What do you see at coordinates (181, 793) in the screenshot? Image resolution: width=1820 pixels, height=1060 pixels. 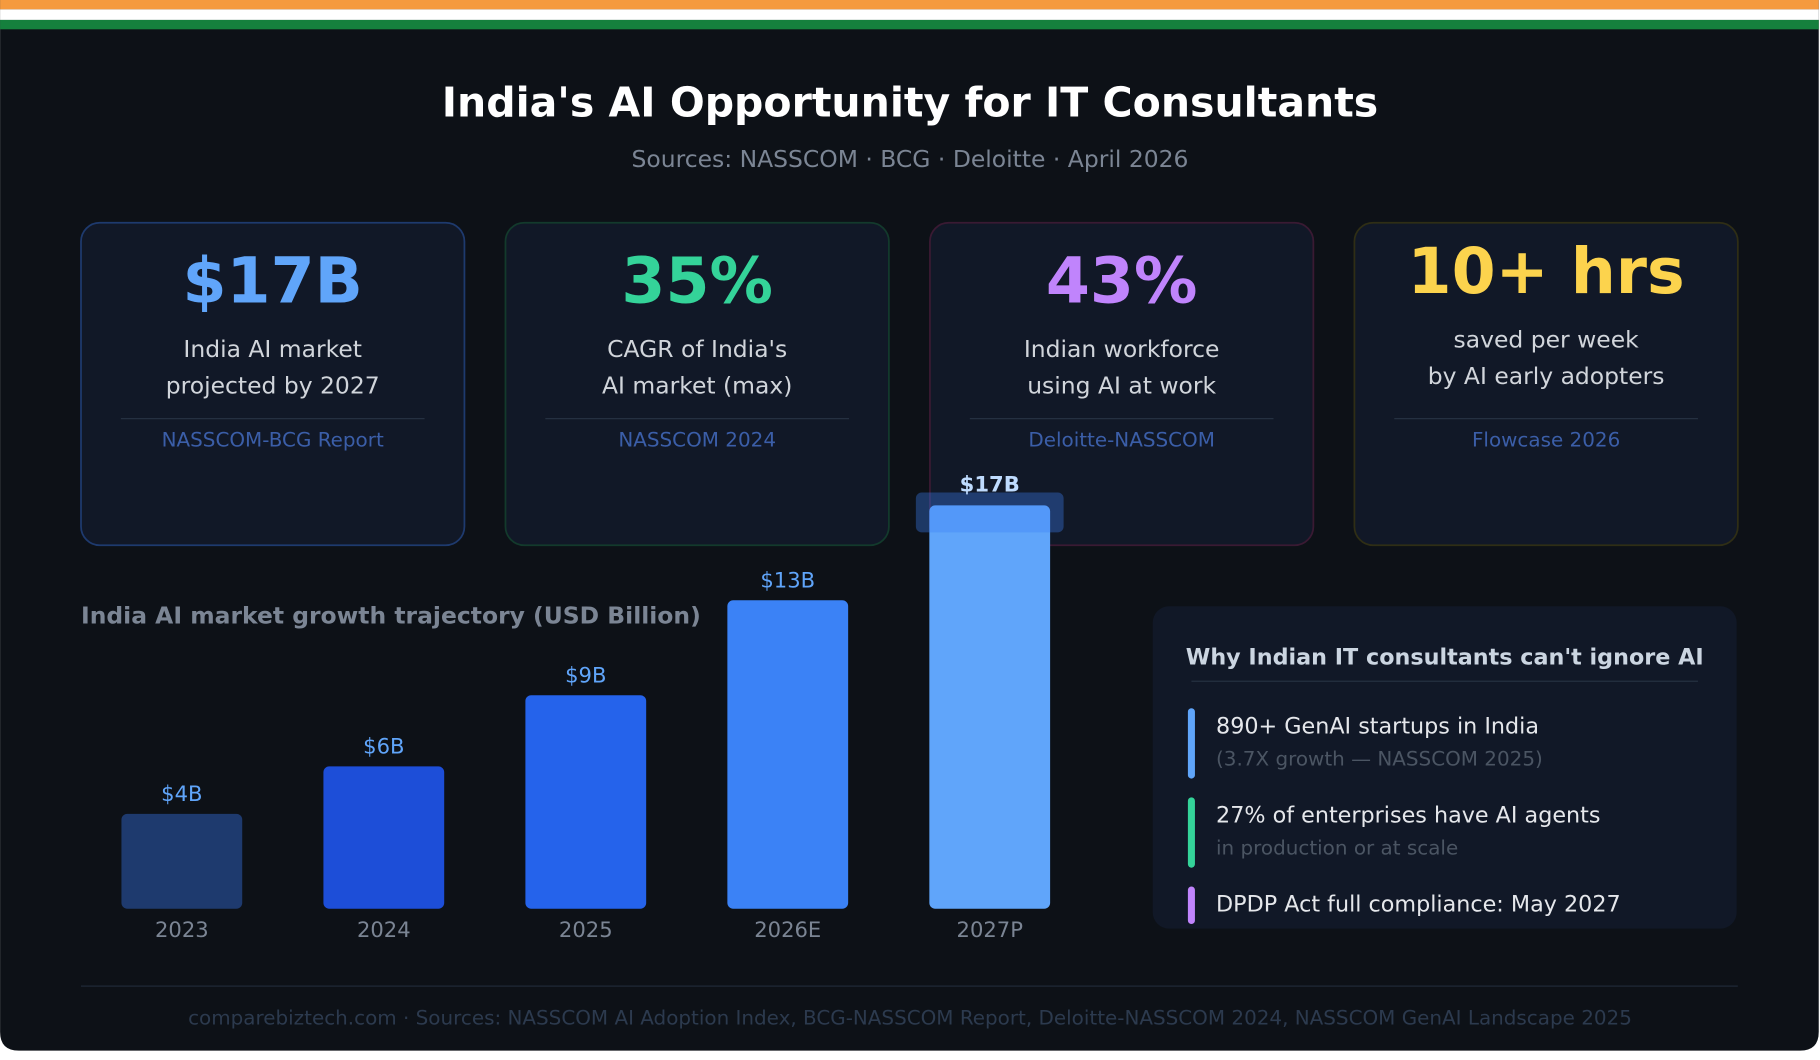 I see `value-label: $4B` at bounding box center [181, 793].